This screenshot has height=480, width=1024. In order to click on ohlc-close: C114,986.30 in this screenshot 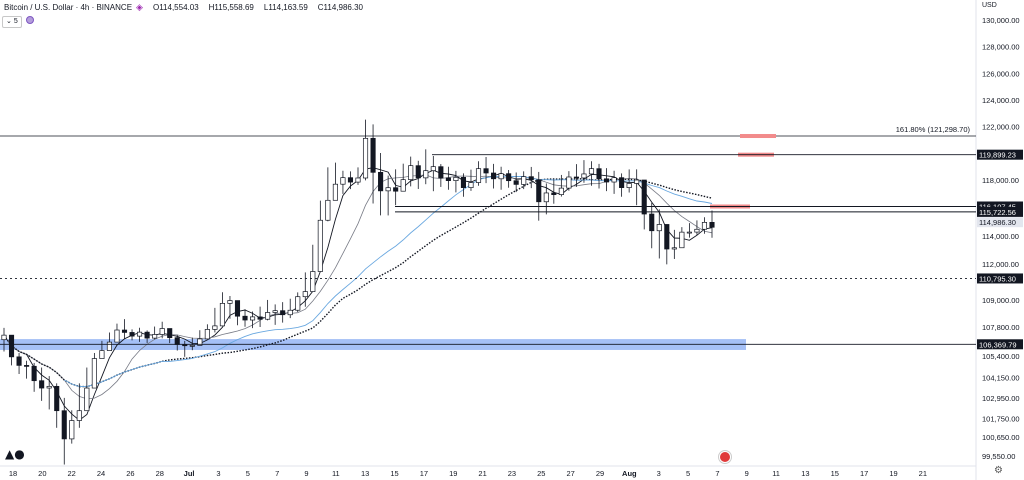, I will do `click(340, 7)`.